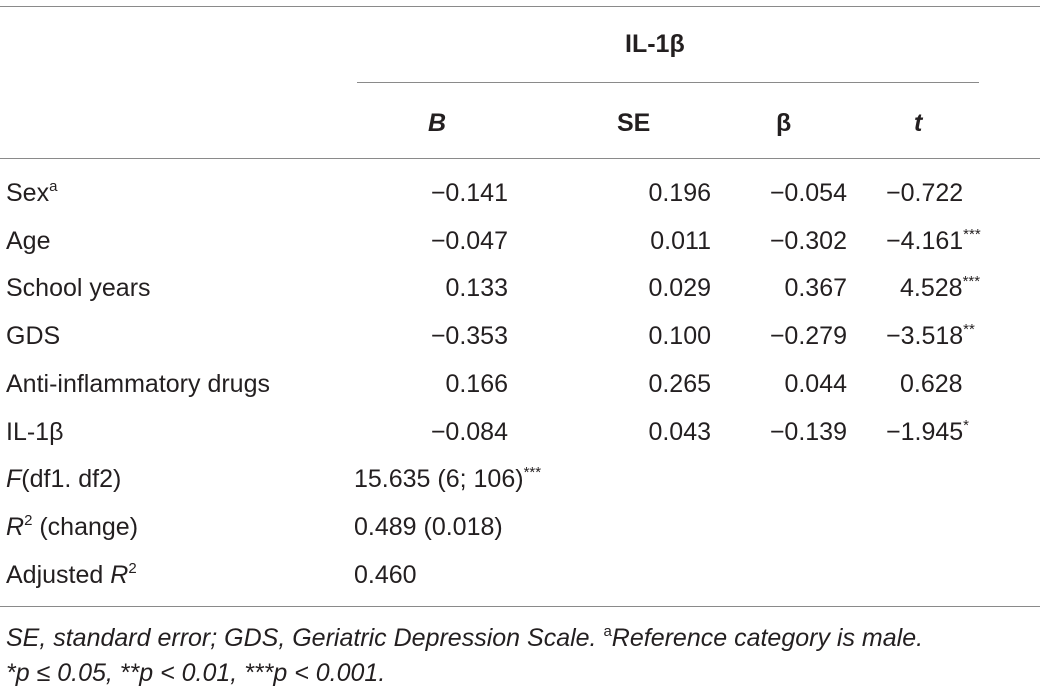  Describe the element at coordinates (679, 193) in the screenshot. I see `cell-se: 0.196` at that location.